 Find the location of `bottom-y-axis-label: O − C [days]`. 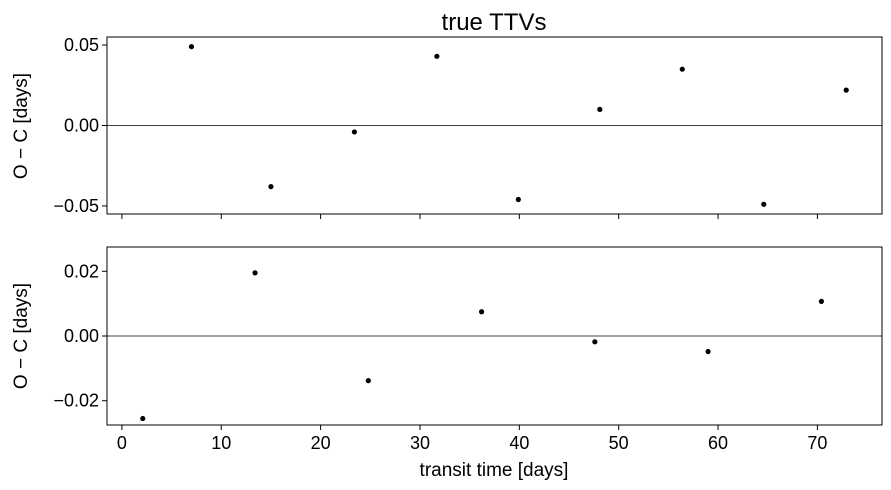

bottom-y-axis-label: O − C [days] is located at coordinates (21, 336).